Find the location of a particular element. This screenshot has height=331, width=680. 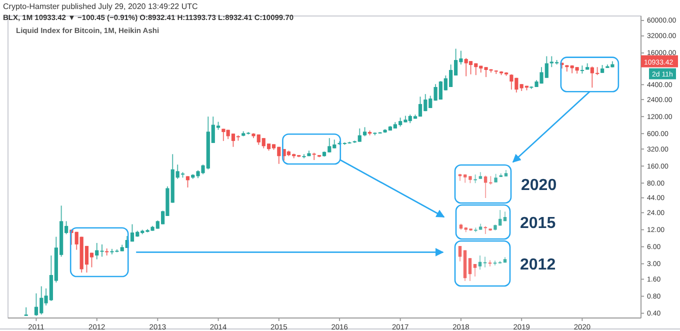

chart-subtitle: Crypto-Hamster published July 29, 2020 13:49:22 UTC is located at coordinates (100, 6).